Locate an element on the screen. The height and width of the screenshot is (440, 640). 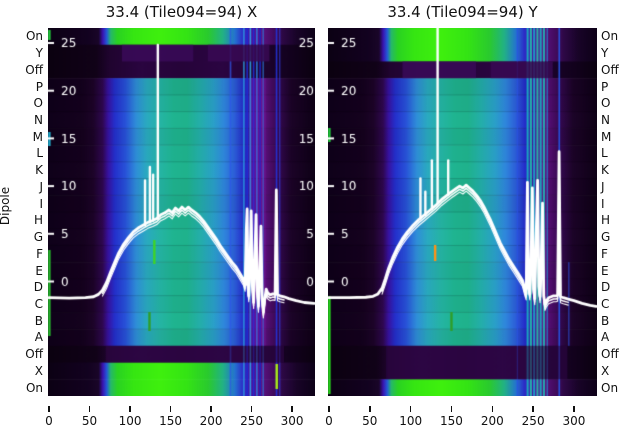
dipole-label-right: L is located at coordinates (604, 153).